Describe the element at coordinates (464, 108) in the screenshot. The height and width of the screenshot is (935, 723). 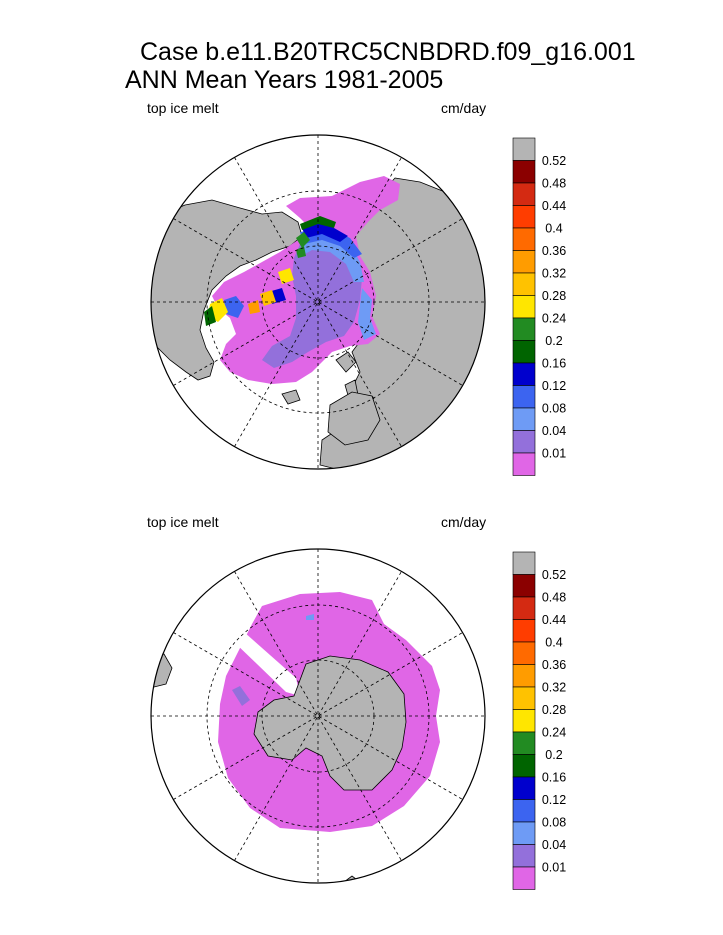
I see `north-units-label: cm/day` at that location.